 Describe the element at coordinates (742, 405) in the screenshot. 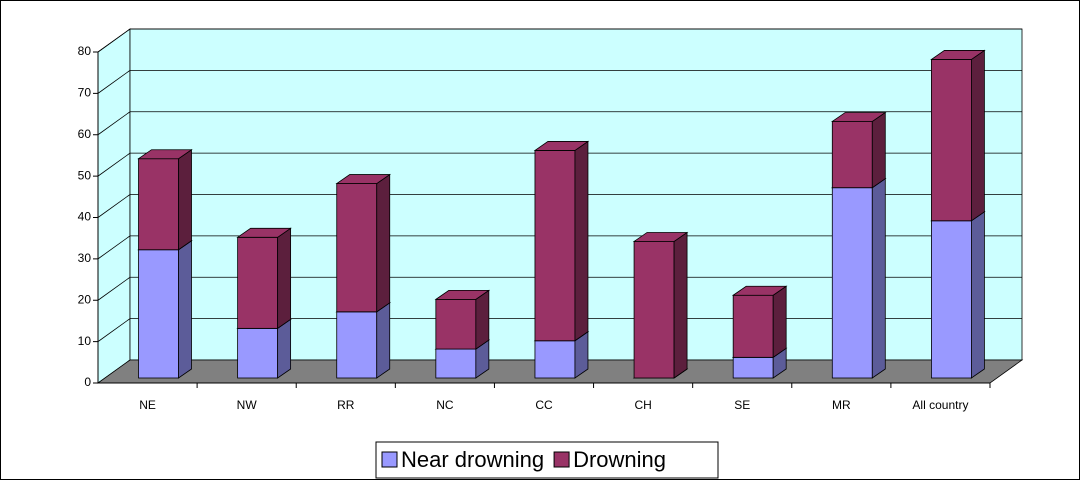

I see `x-tick-label: SE` at that location.